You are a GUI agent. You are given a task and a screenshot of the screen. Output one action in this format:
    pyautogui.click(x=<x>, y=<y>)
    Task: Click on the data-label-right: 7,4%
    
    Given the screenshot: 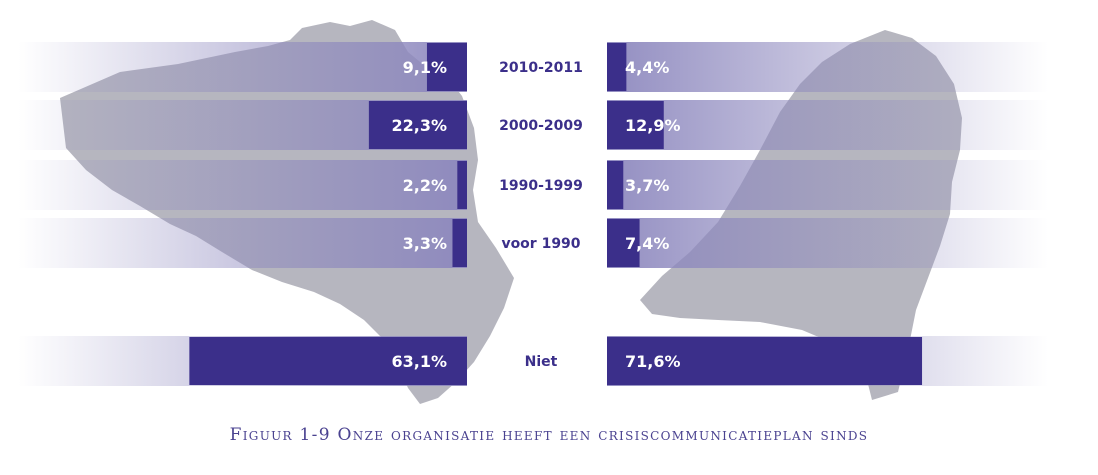 What is the action you would take?
    pyautogui.click(x=647, y=243)
    